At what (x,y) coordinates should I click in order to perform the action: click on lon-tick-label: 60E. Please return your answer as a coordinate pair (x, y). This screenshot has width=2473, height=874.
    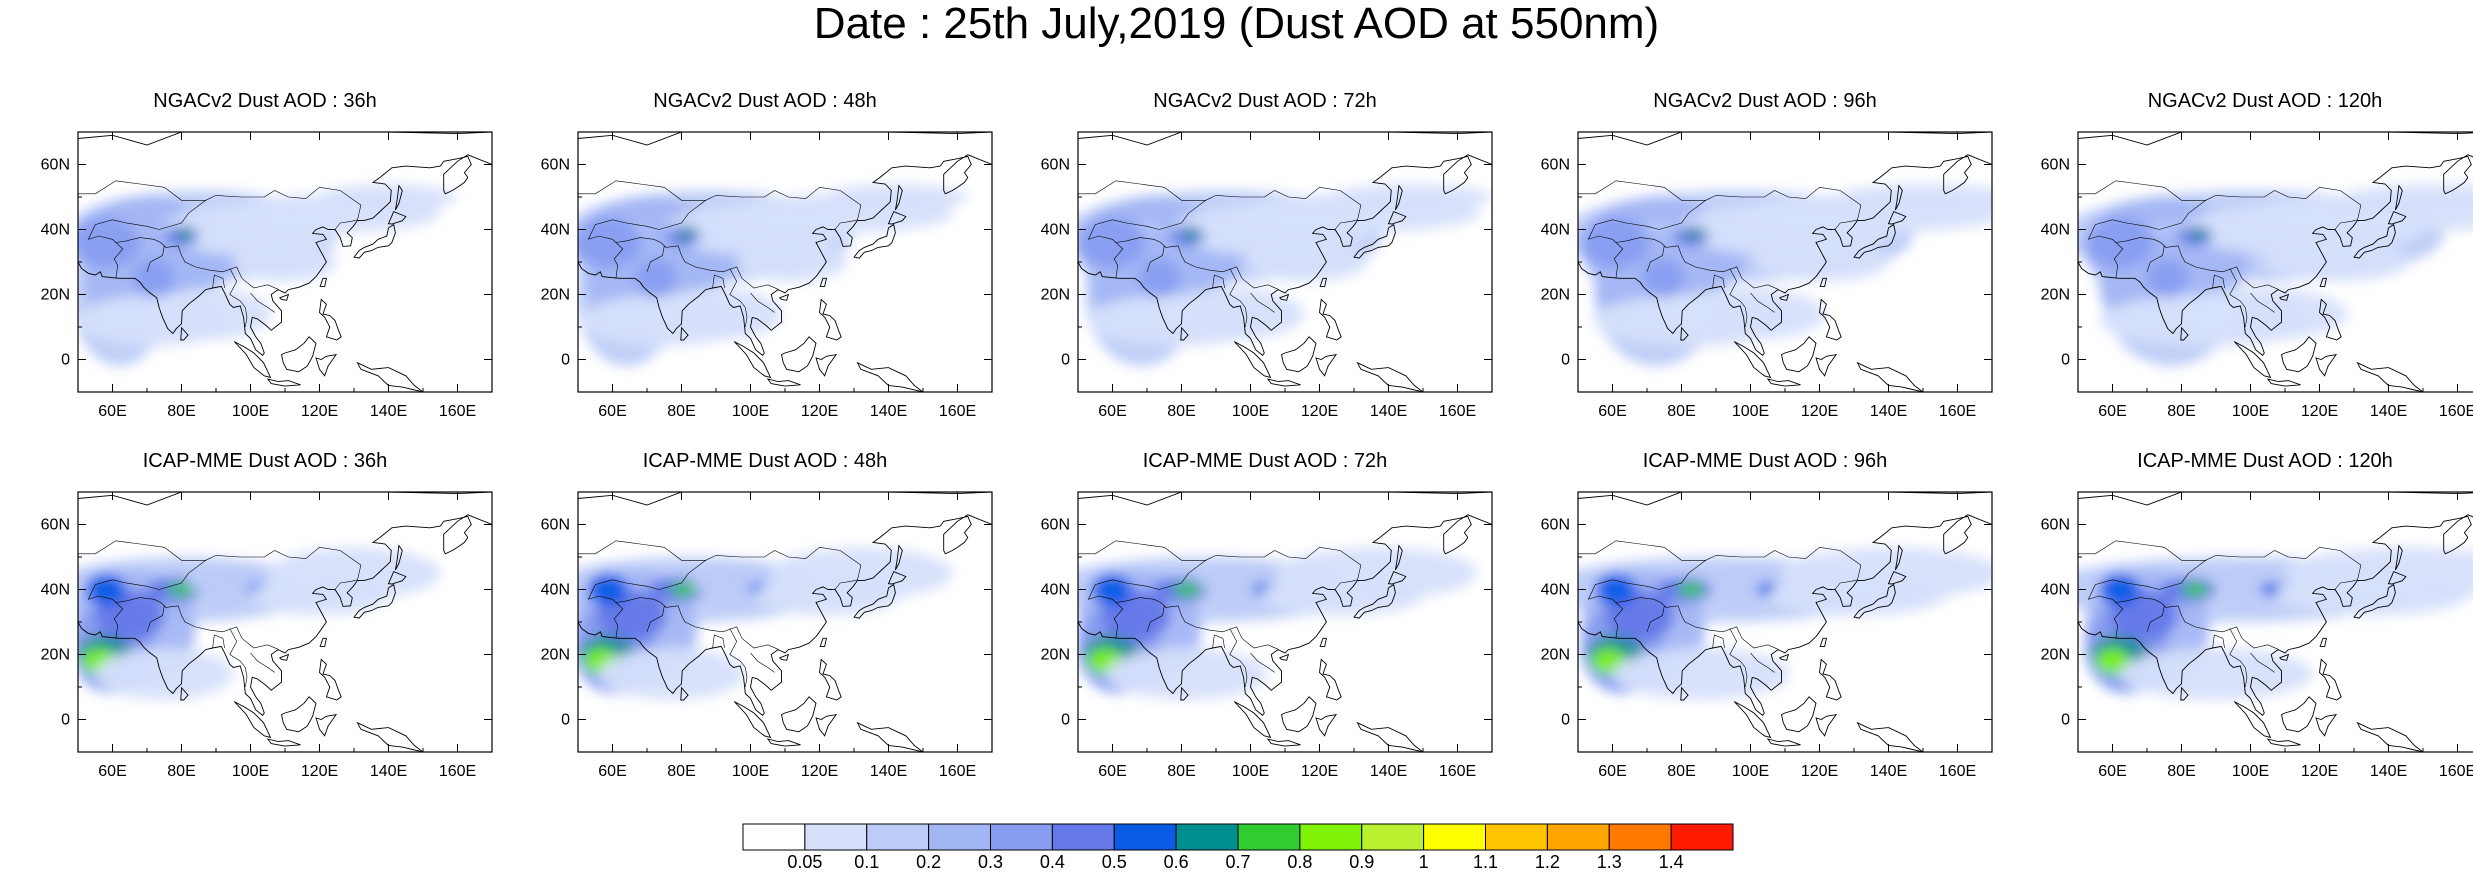
    Looking at the image, I should click on (612, 411).